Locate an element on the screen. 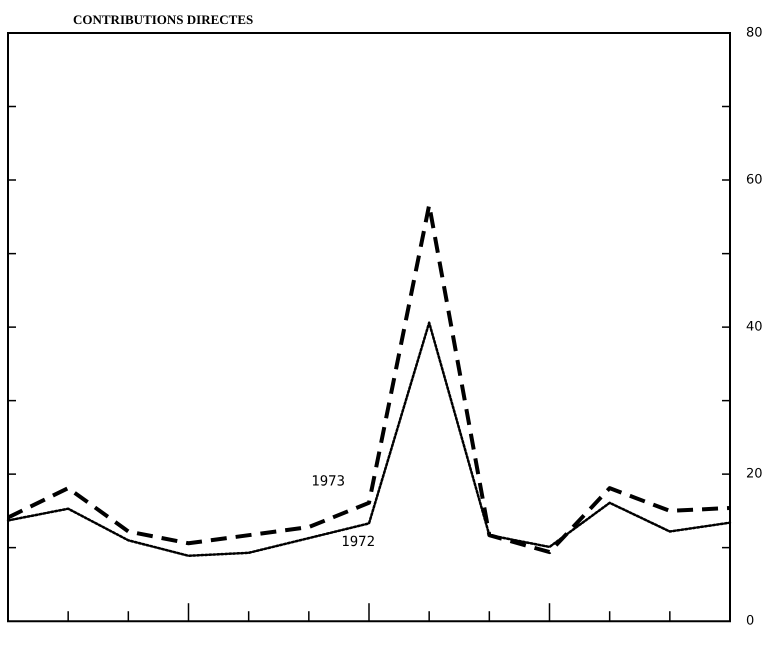 Image resolution: width=784 pixels, height=645 pixels. y-tick-label: 80 is located at coordinates (754, 32).